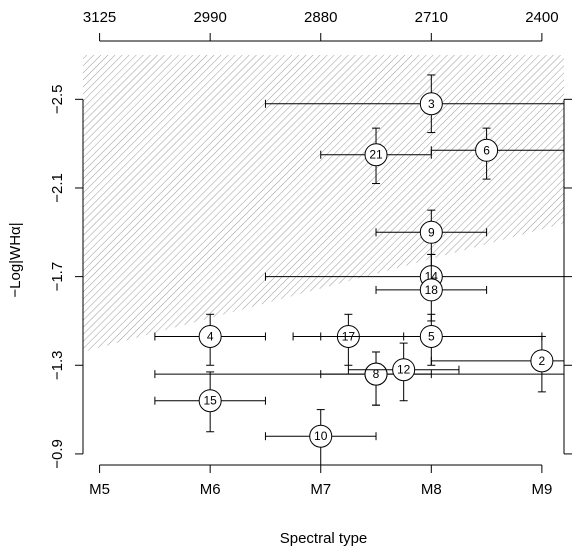 This screenshot has width=575, height=553. Describe the element at coordinates (324, 538) in the screenshot. I see `x-axis-title: Spectral type` at that location.